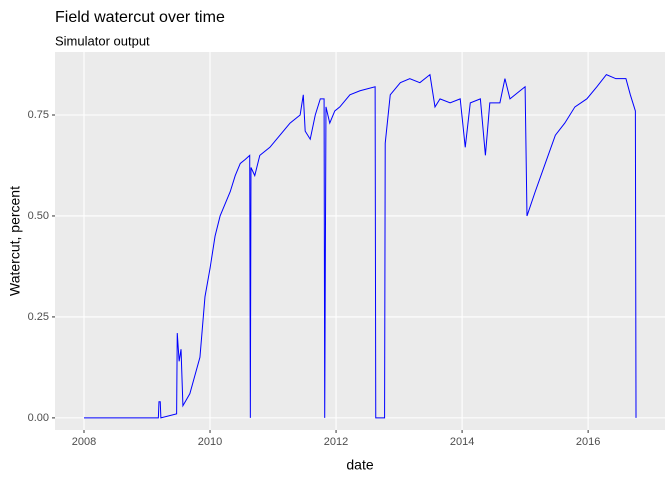  Describe the element at coordinates (15, 241) in the screenshot. I see `y-axis-label: Watercut, percent` at that location.